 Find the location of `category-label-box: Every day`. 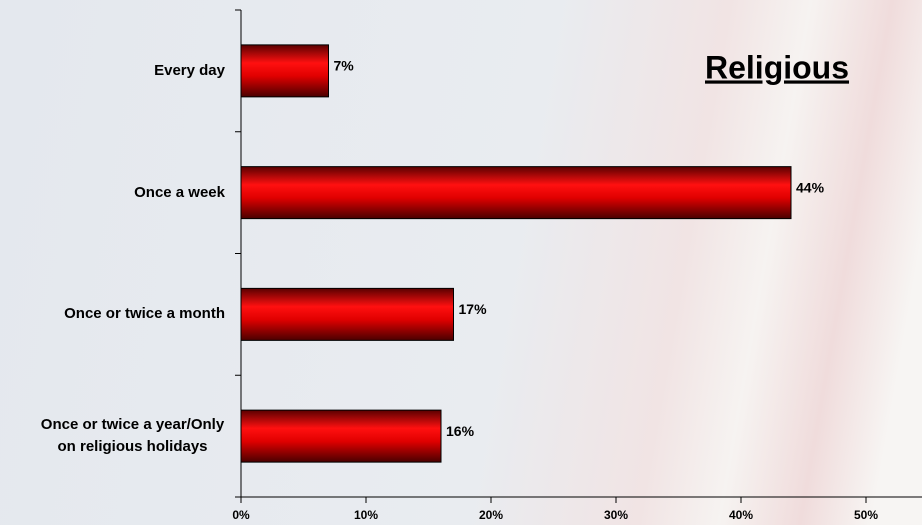

category-label-box: Every day is located at coordinates (189, 71).